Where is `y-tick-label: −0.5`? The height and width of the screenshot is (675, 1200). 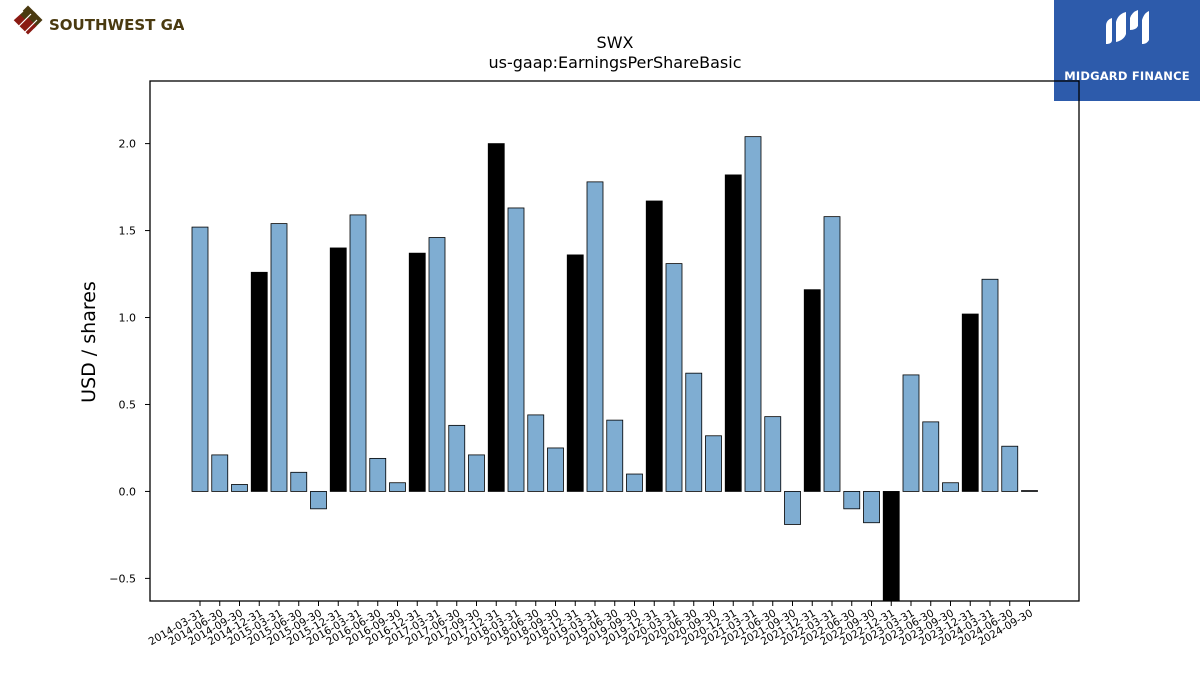 y-tick-label: −0.5 is located at coordinates (122, 578).